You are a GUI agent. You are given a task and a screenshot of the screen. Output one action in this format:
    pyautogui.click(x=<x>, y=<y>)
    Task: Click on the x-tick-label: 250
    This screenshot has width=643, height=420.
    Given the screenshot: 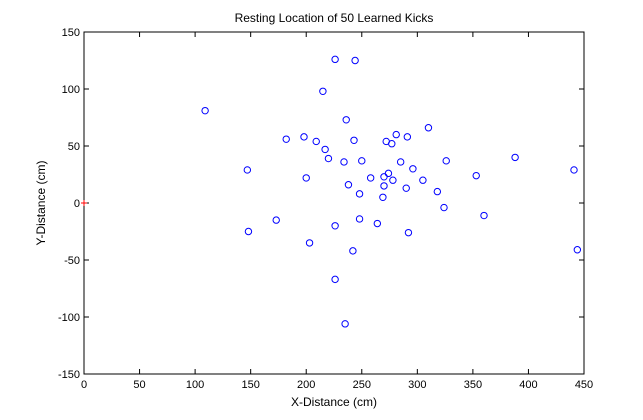 What is the action you would take?
    pyautogui.click(x=362, y=385)
    